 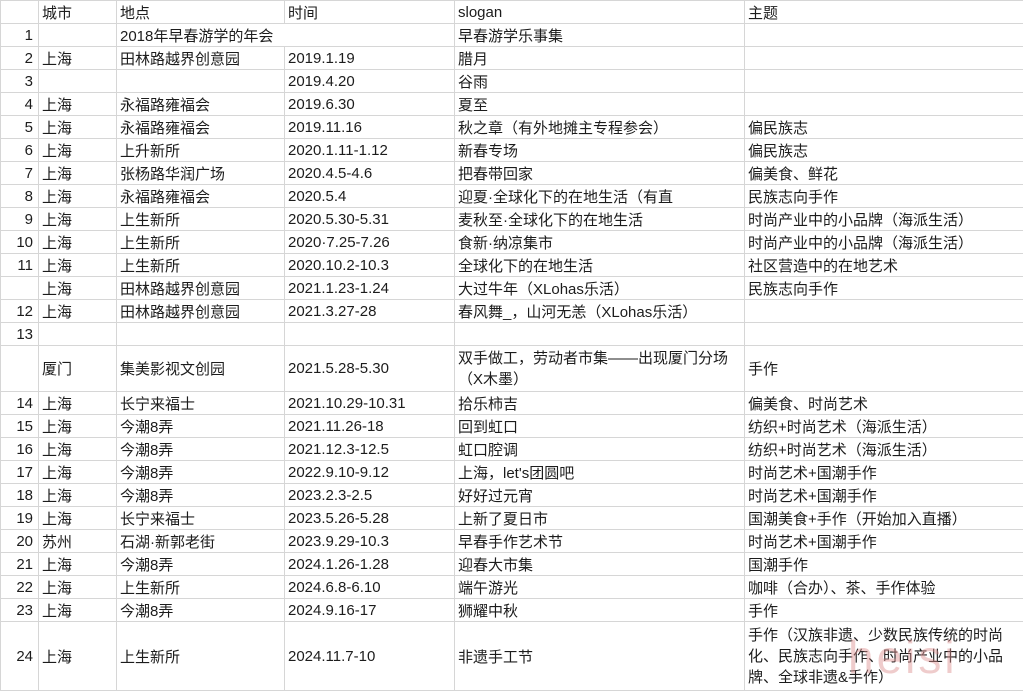 What do you see at coordinates (884, 518) in the screenshot?
I see `theme-cell: 国潮美食+手作（开始加入直播）` at bounding box center [884, 518].